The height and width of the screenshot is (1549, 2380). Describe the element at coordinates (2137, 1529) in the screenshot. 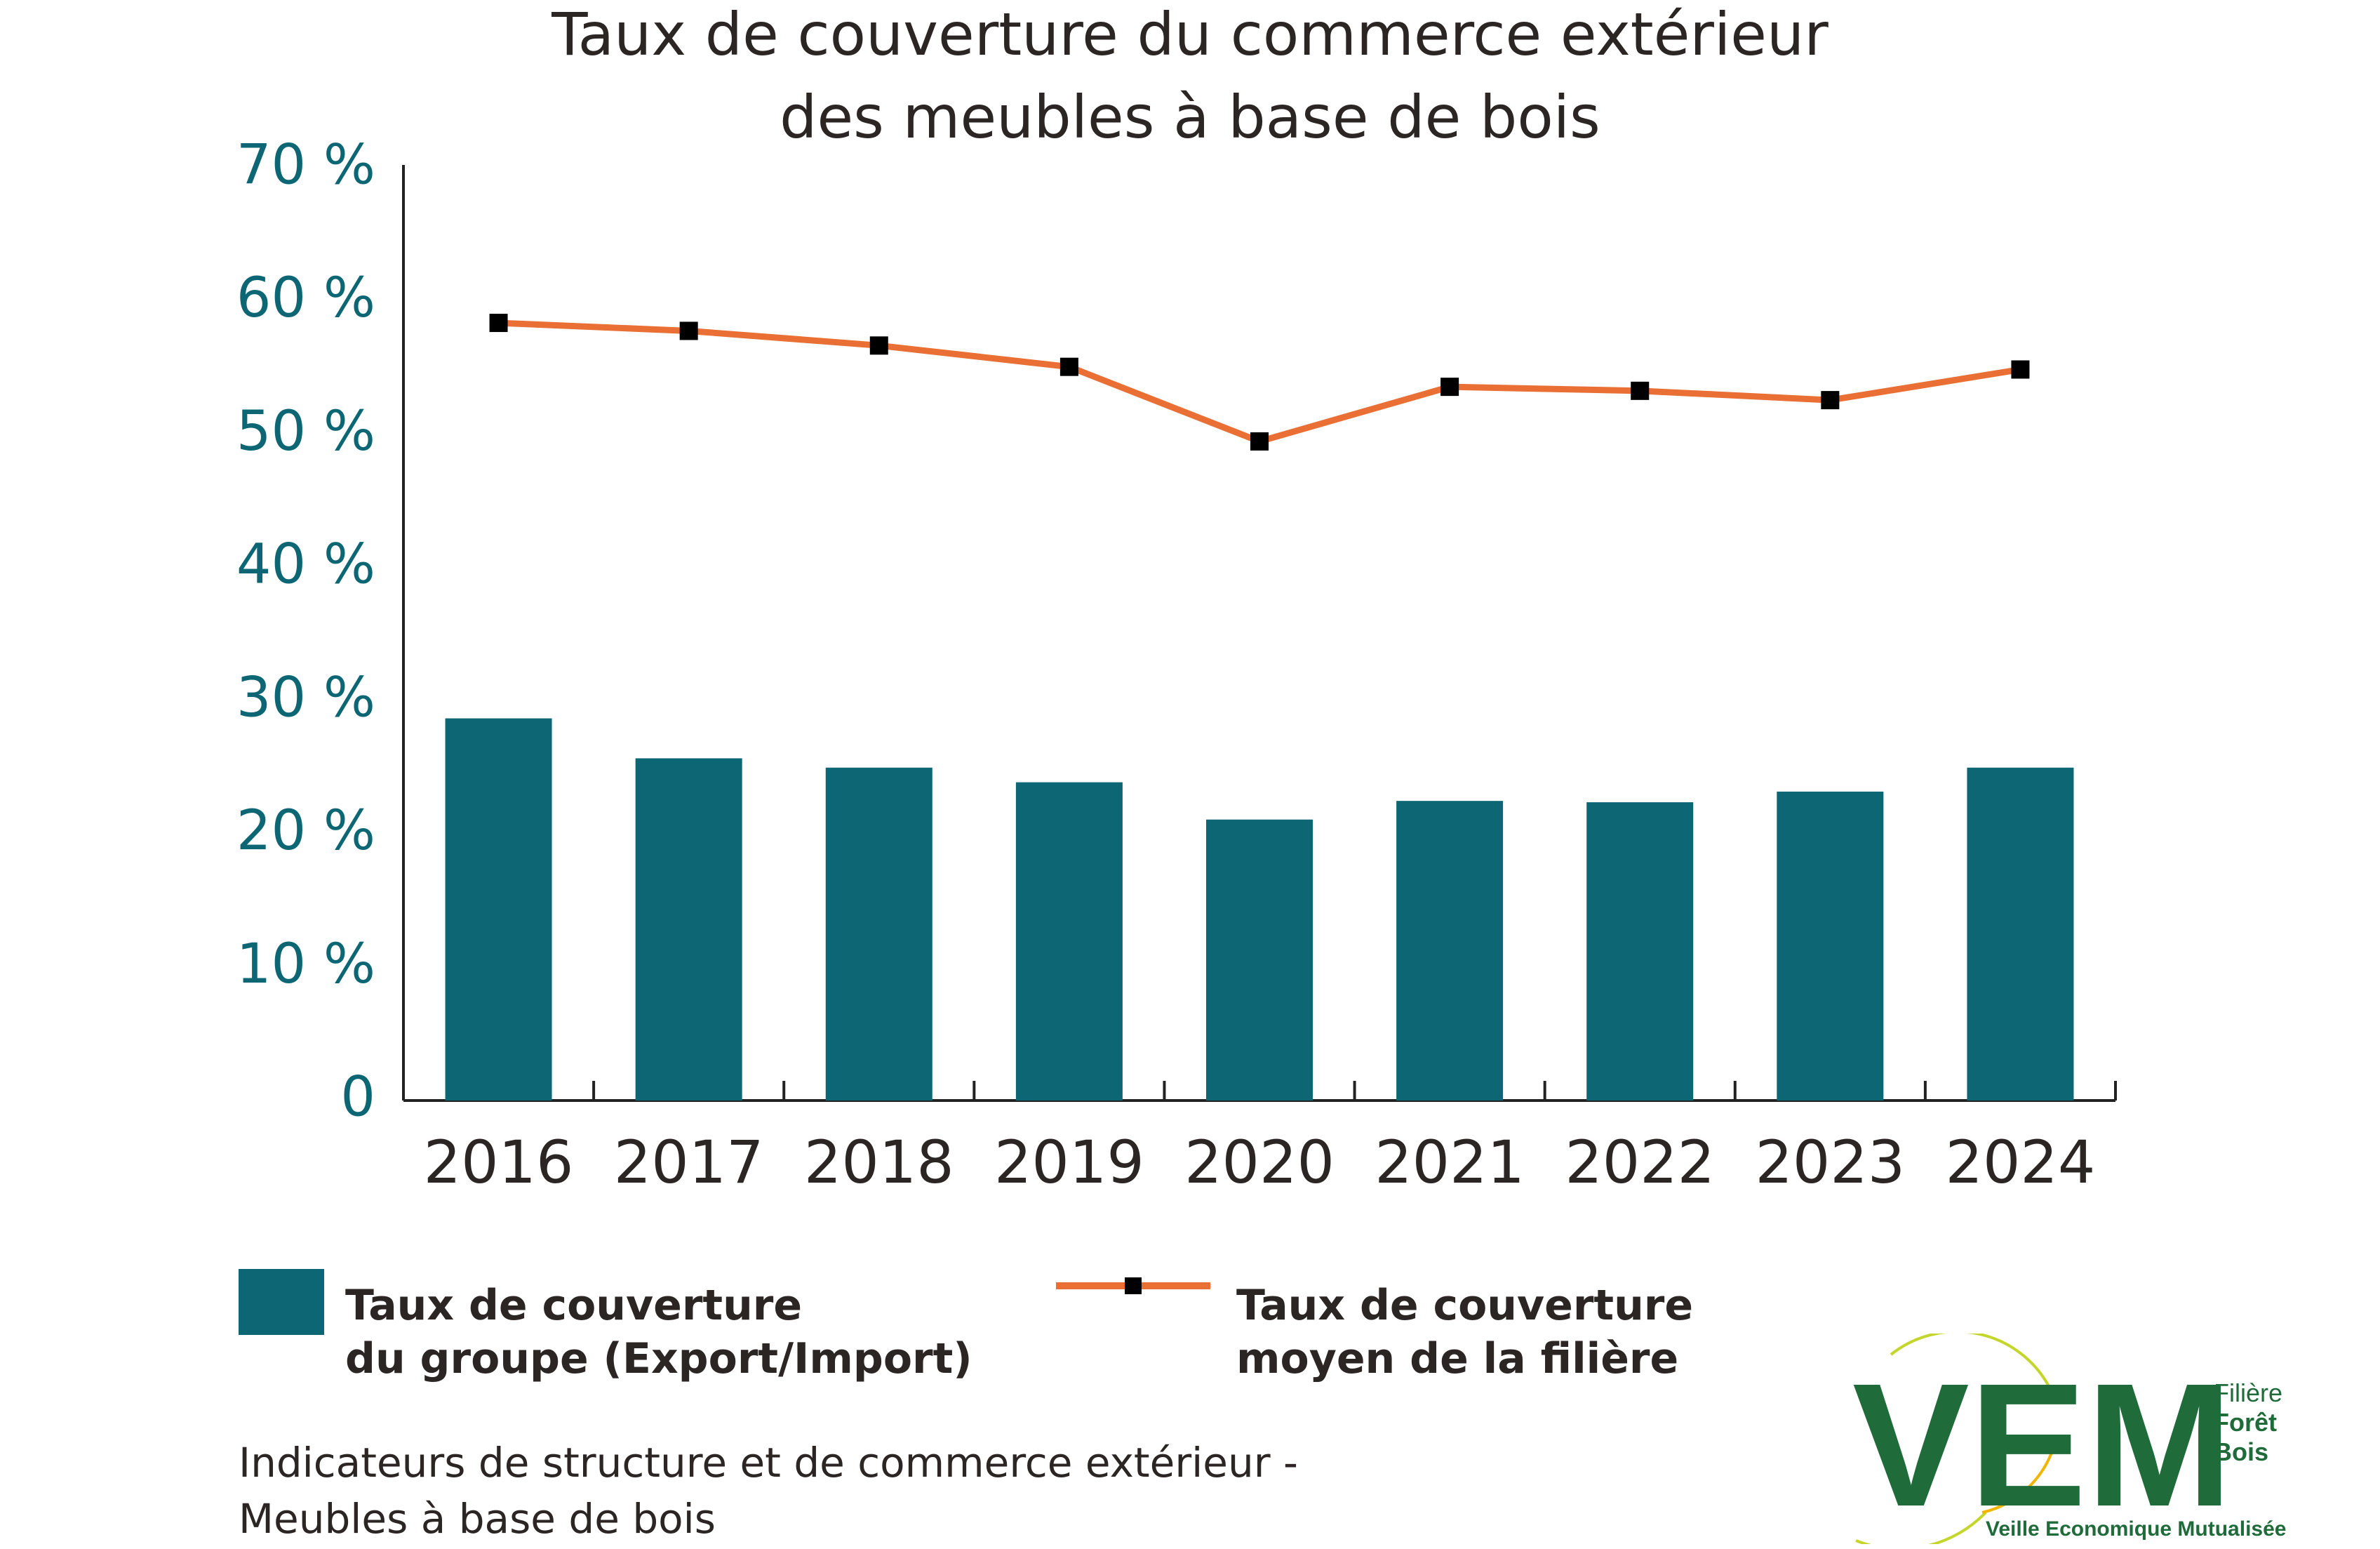

I see `logo-tagline: Veille Economique Mutualisée` at that location.